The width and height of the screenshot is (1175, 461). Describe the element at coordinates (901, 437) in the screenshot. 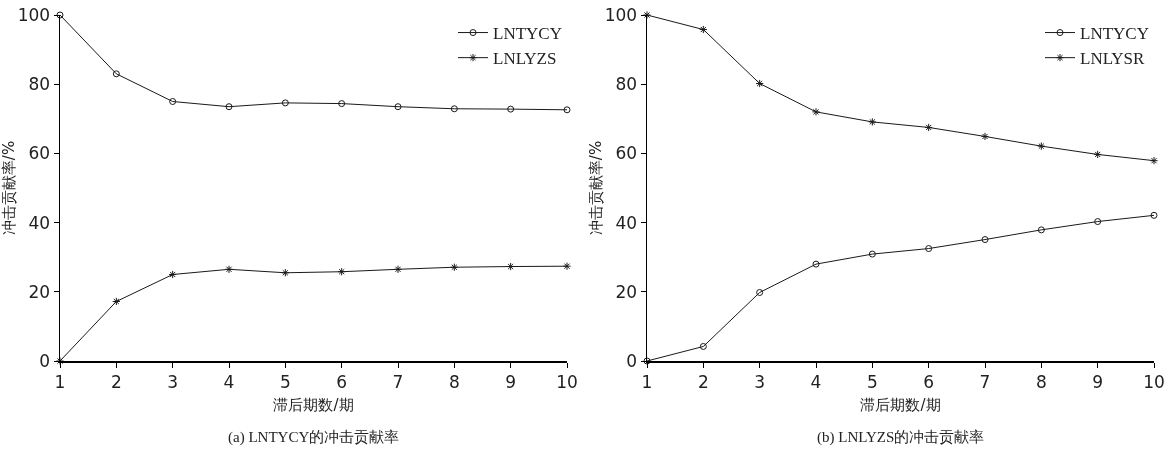

I see `text: (b) LNLYZS的冲击贡献率` at that location.